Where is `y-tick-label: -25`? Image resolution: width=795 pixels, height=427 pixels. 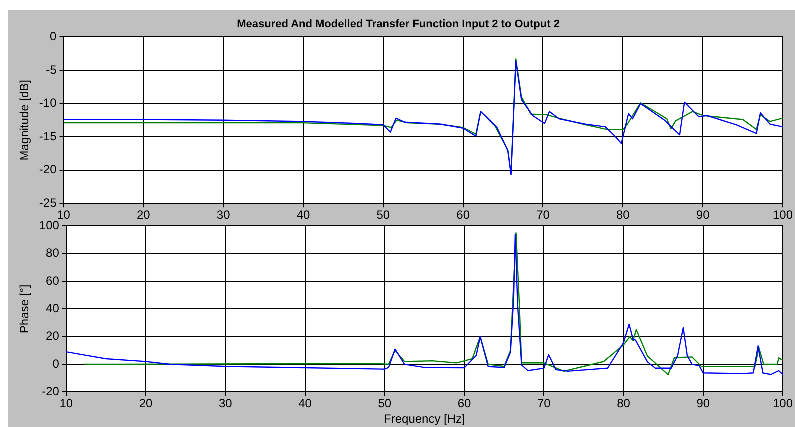
y-tick-label: -25 is located at coordinates (48, 203).